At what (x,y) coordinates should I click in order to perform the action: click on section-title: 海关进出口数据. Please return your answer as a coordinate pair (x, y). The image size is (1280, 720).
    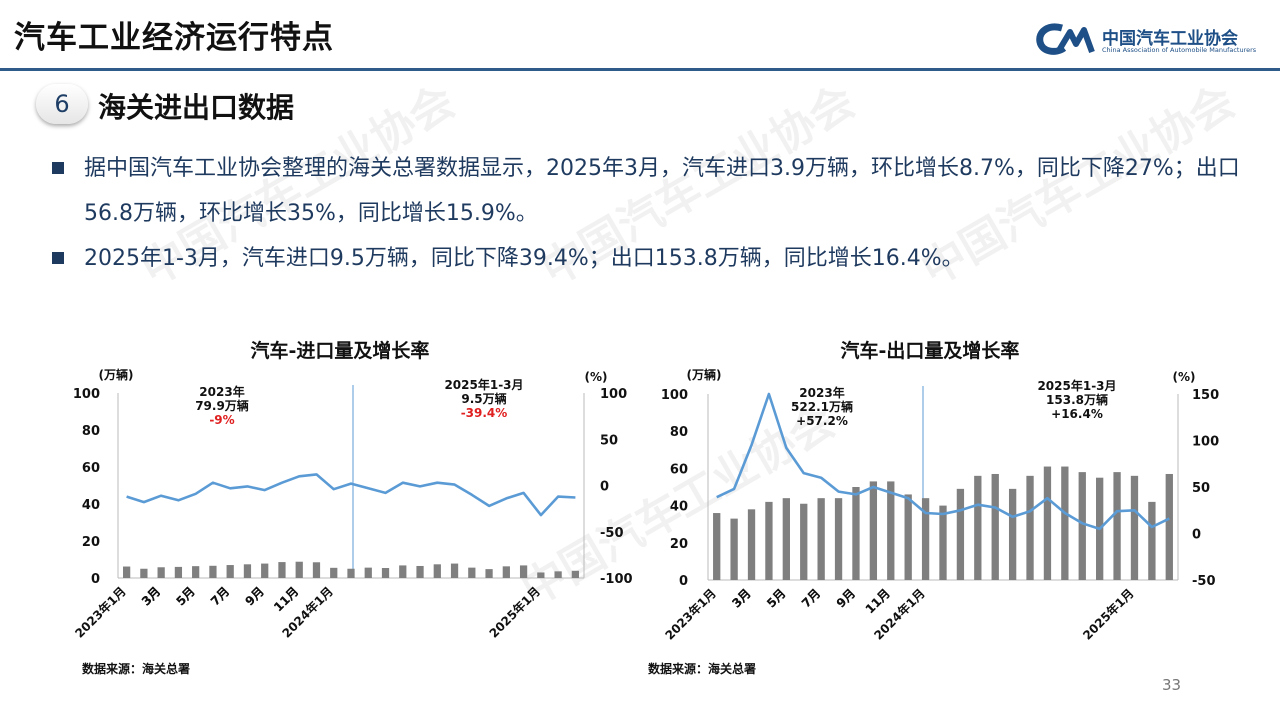
    Looking at the image, I should click on (196, 107).